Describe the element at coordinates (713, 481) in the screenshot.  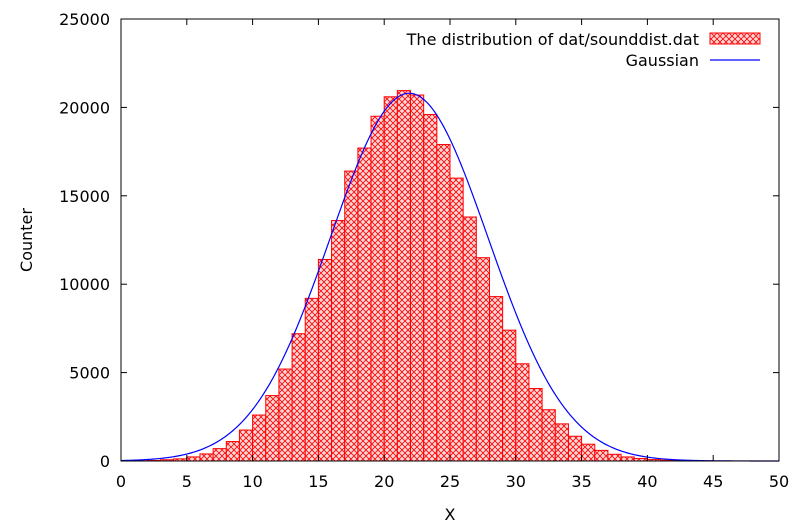
I see `x-tick-label: 45` at that location.